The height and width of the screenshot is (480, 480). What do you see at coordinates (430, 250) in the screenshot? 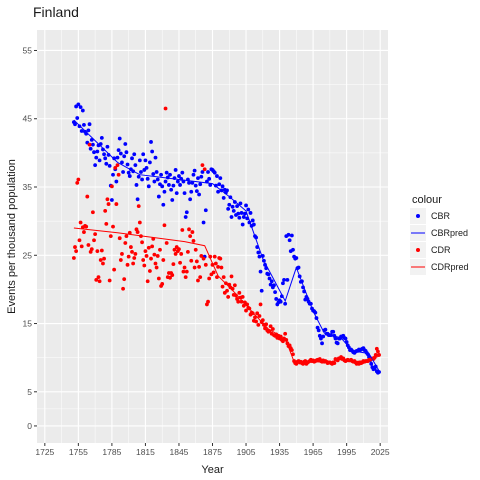
I see `legend-item-cdr: CDR` at bounding box center [430, 250].